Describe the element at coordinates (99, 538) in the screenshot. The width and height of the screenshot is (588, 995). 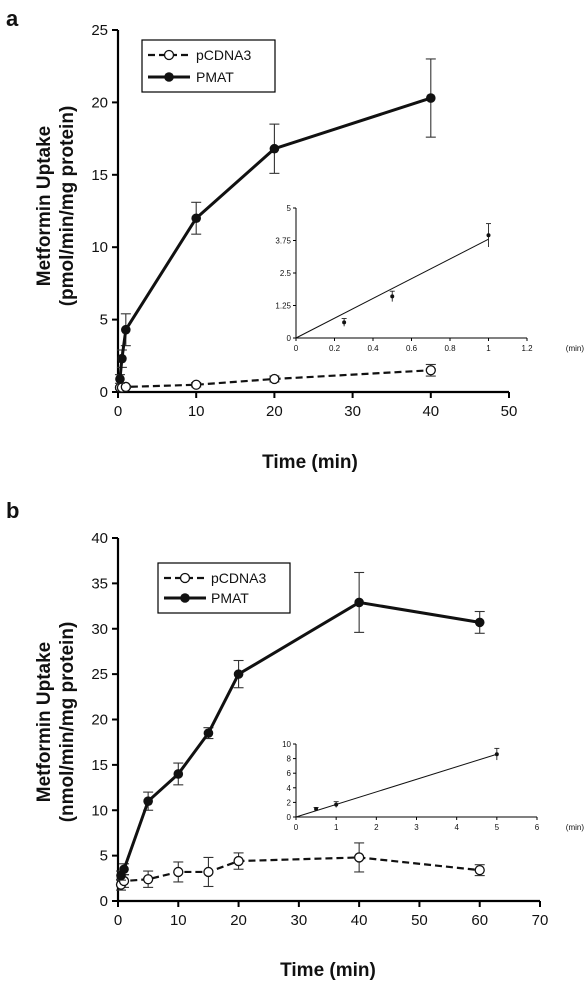
I see `y-tick-label: 40` at that location.